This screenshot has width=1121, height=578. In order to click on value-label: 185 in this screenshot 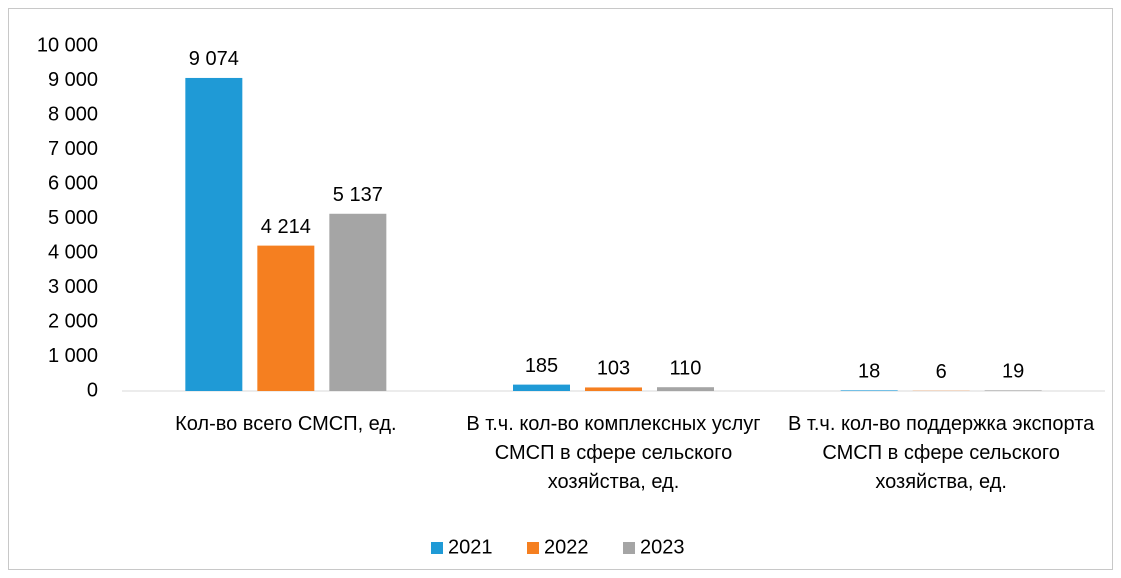, I will do `click(541, 366)`.